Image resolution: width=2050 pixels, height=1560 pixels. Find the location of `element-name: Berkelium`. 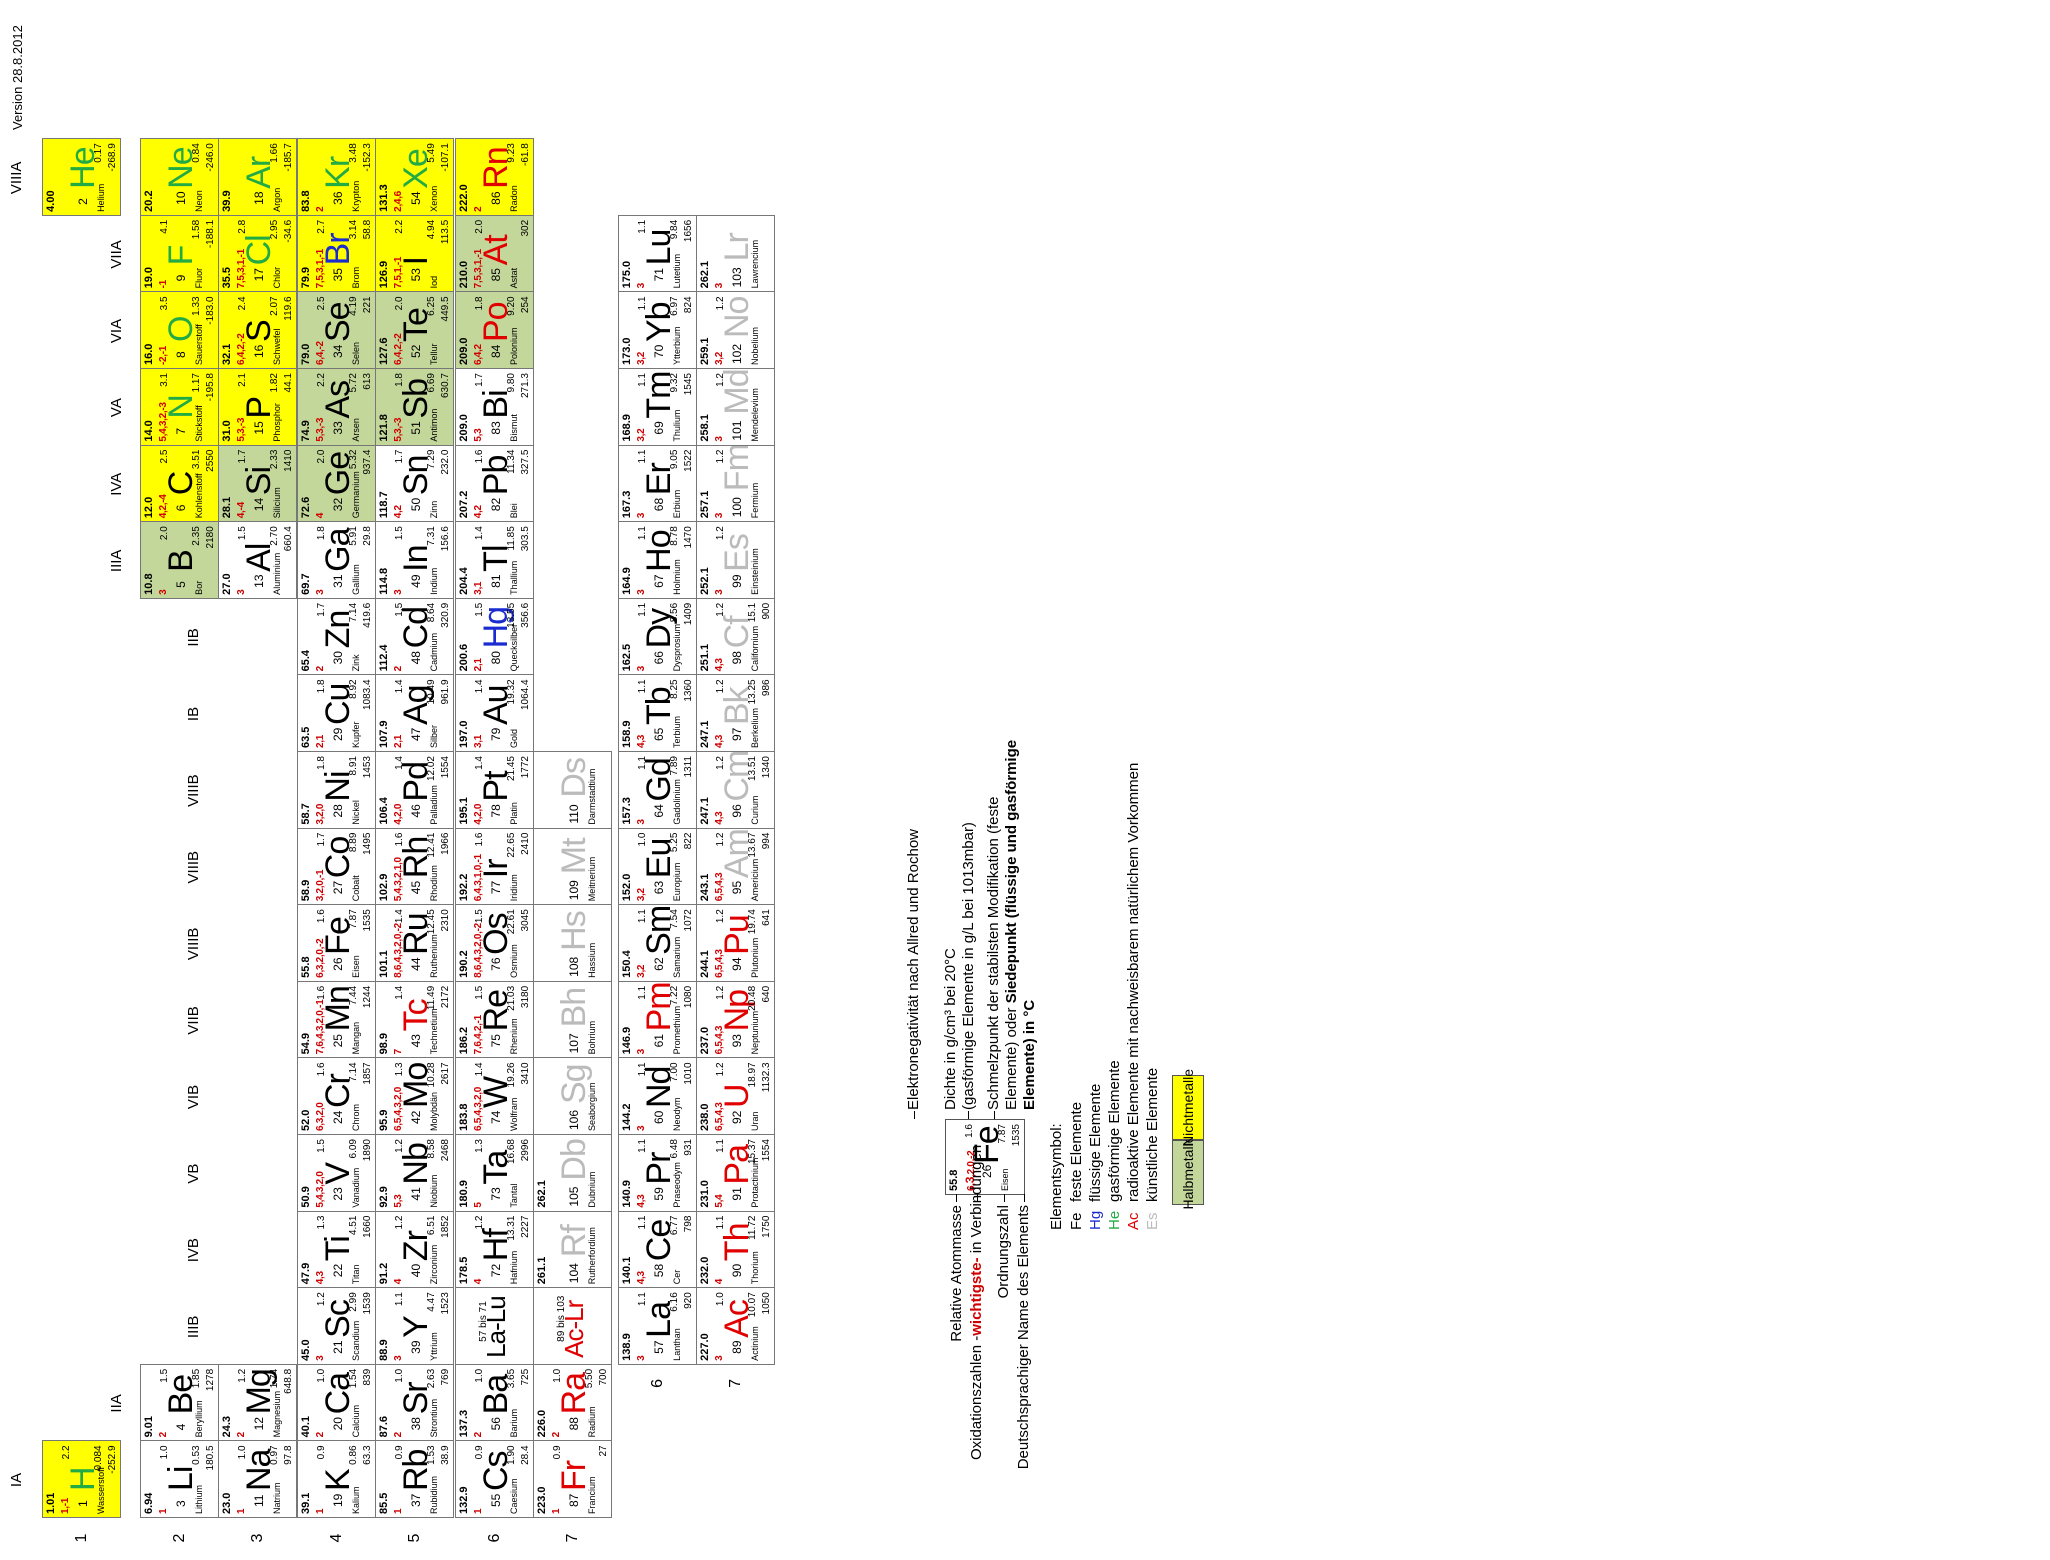

element-name: Berkelium is located at coordinates (755, 727).